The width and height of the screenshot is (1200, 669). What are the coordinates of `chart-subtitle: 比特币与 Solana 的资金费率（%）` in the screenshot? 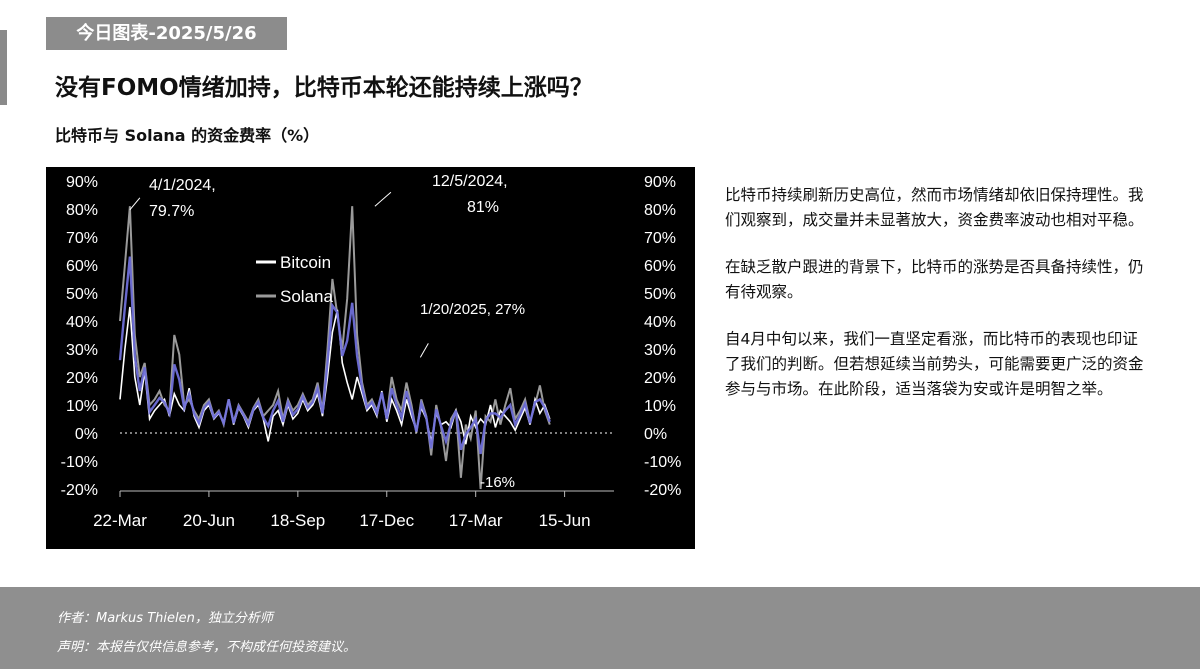 It's located at (187, 135).